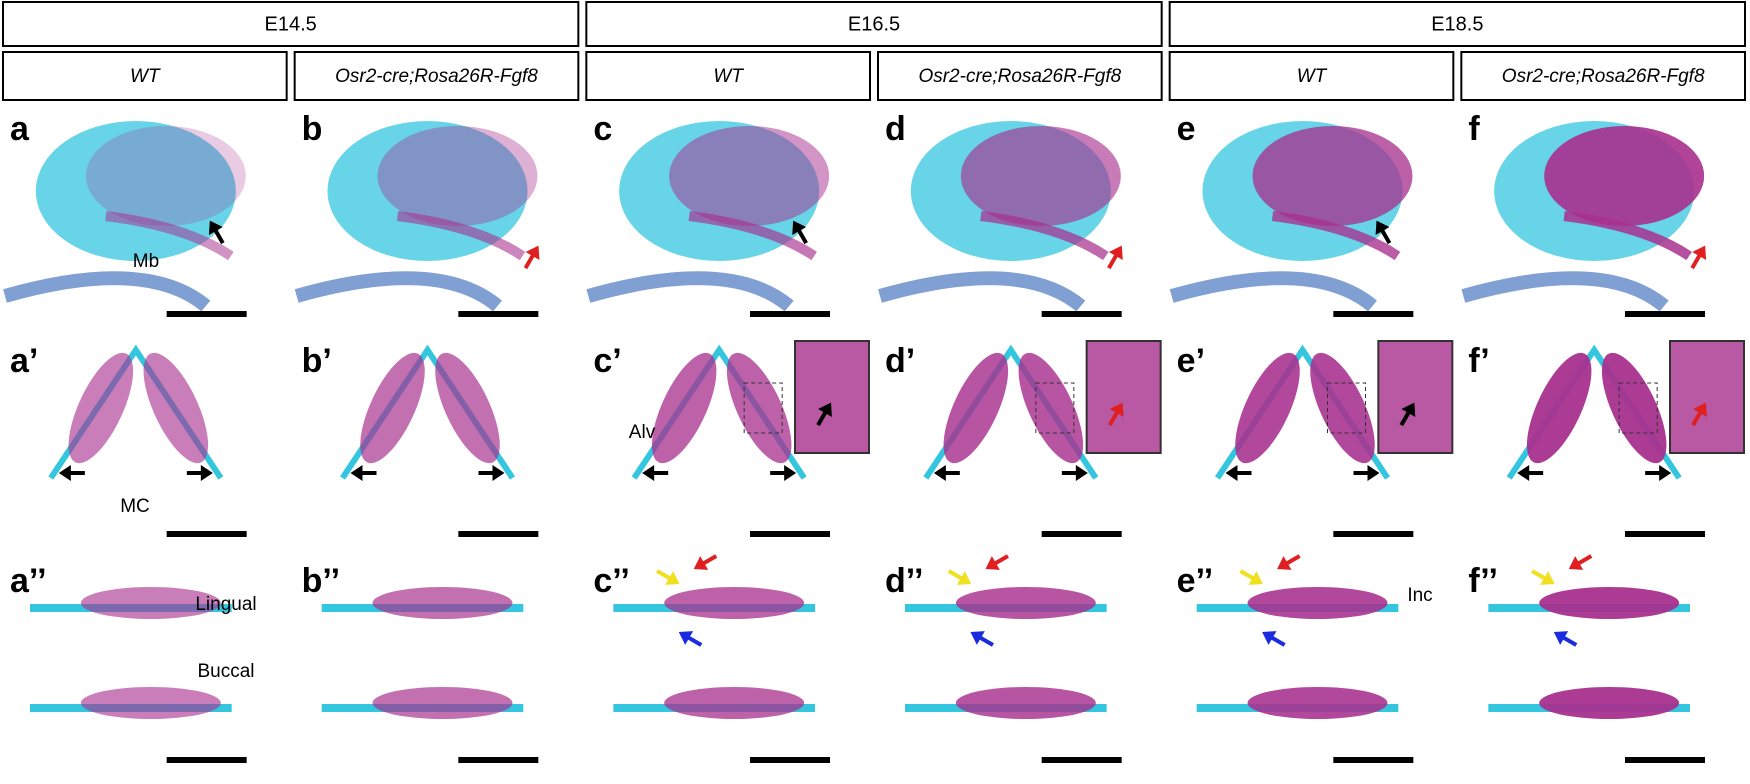  What do you see at coordinates (24, 361) in the screenshot?
I see `panel-label: a’` at bounding box center [24, 361].